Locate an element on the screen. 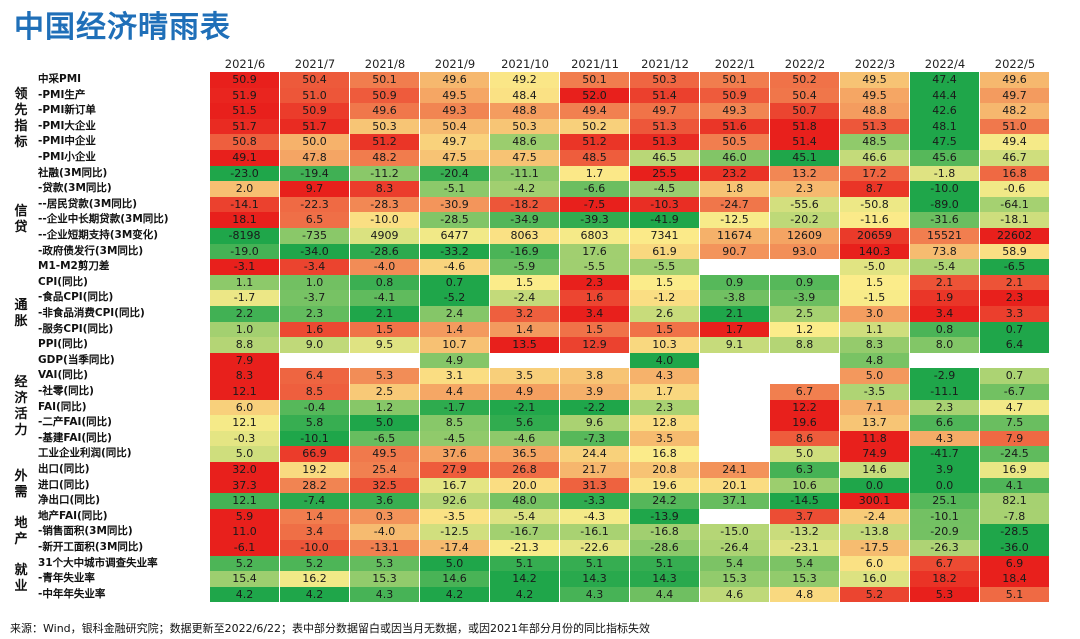 The height and width of the screenshot is (639, 1080). data-cell: 50.5 is located at coordinates (734, 142).